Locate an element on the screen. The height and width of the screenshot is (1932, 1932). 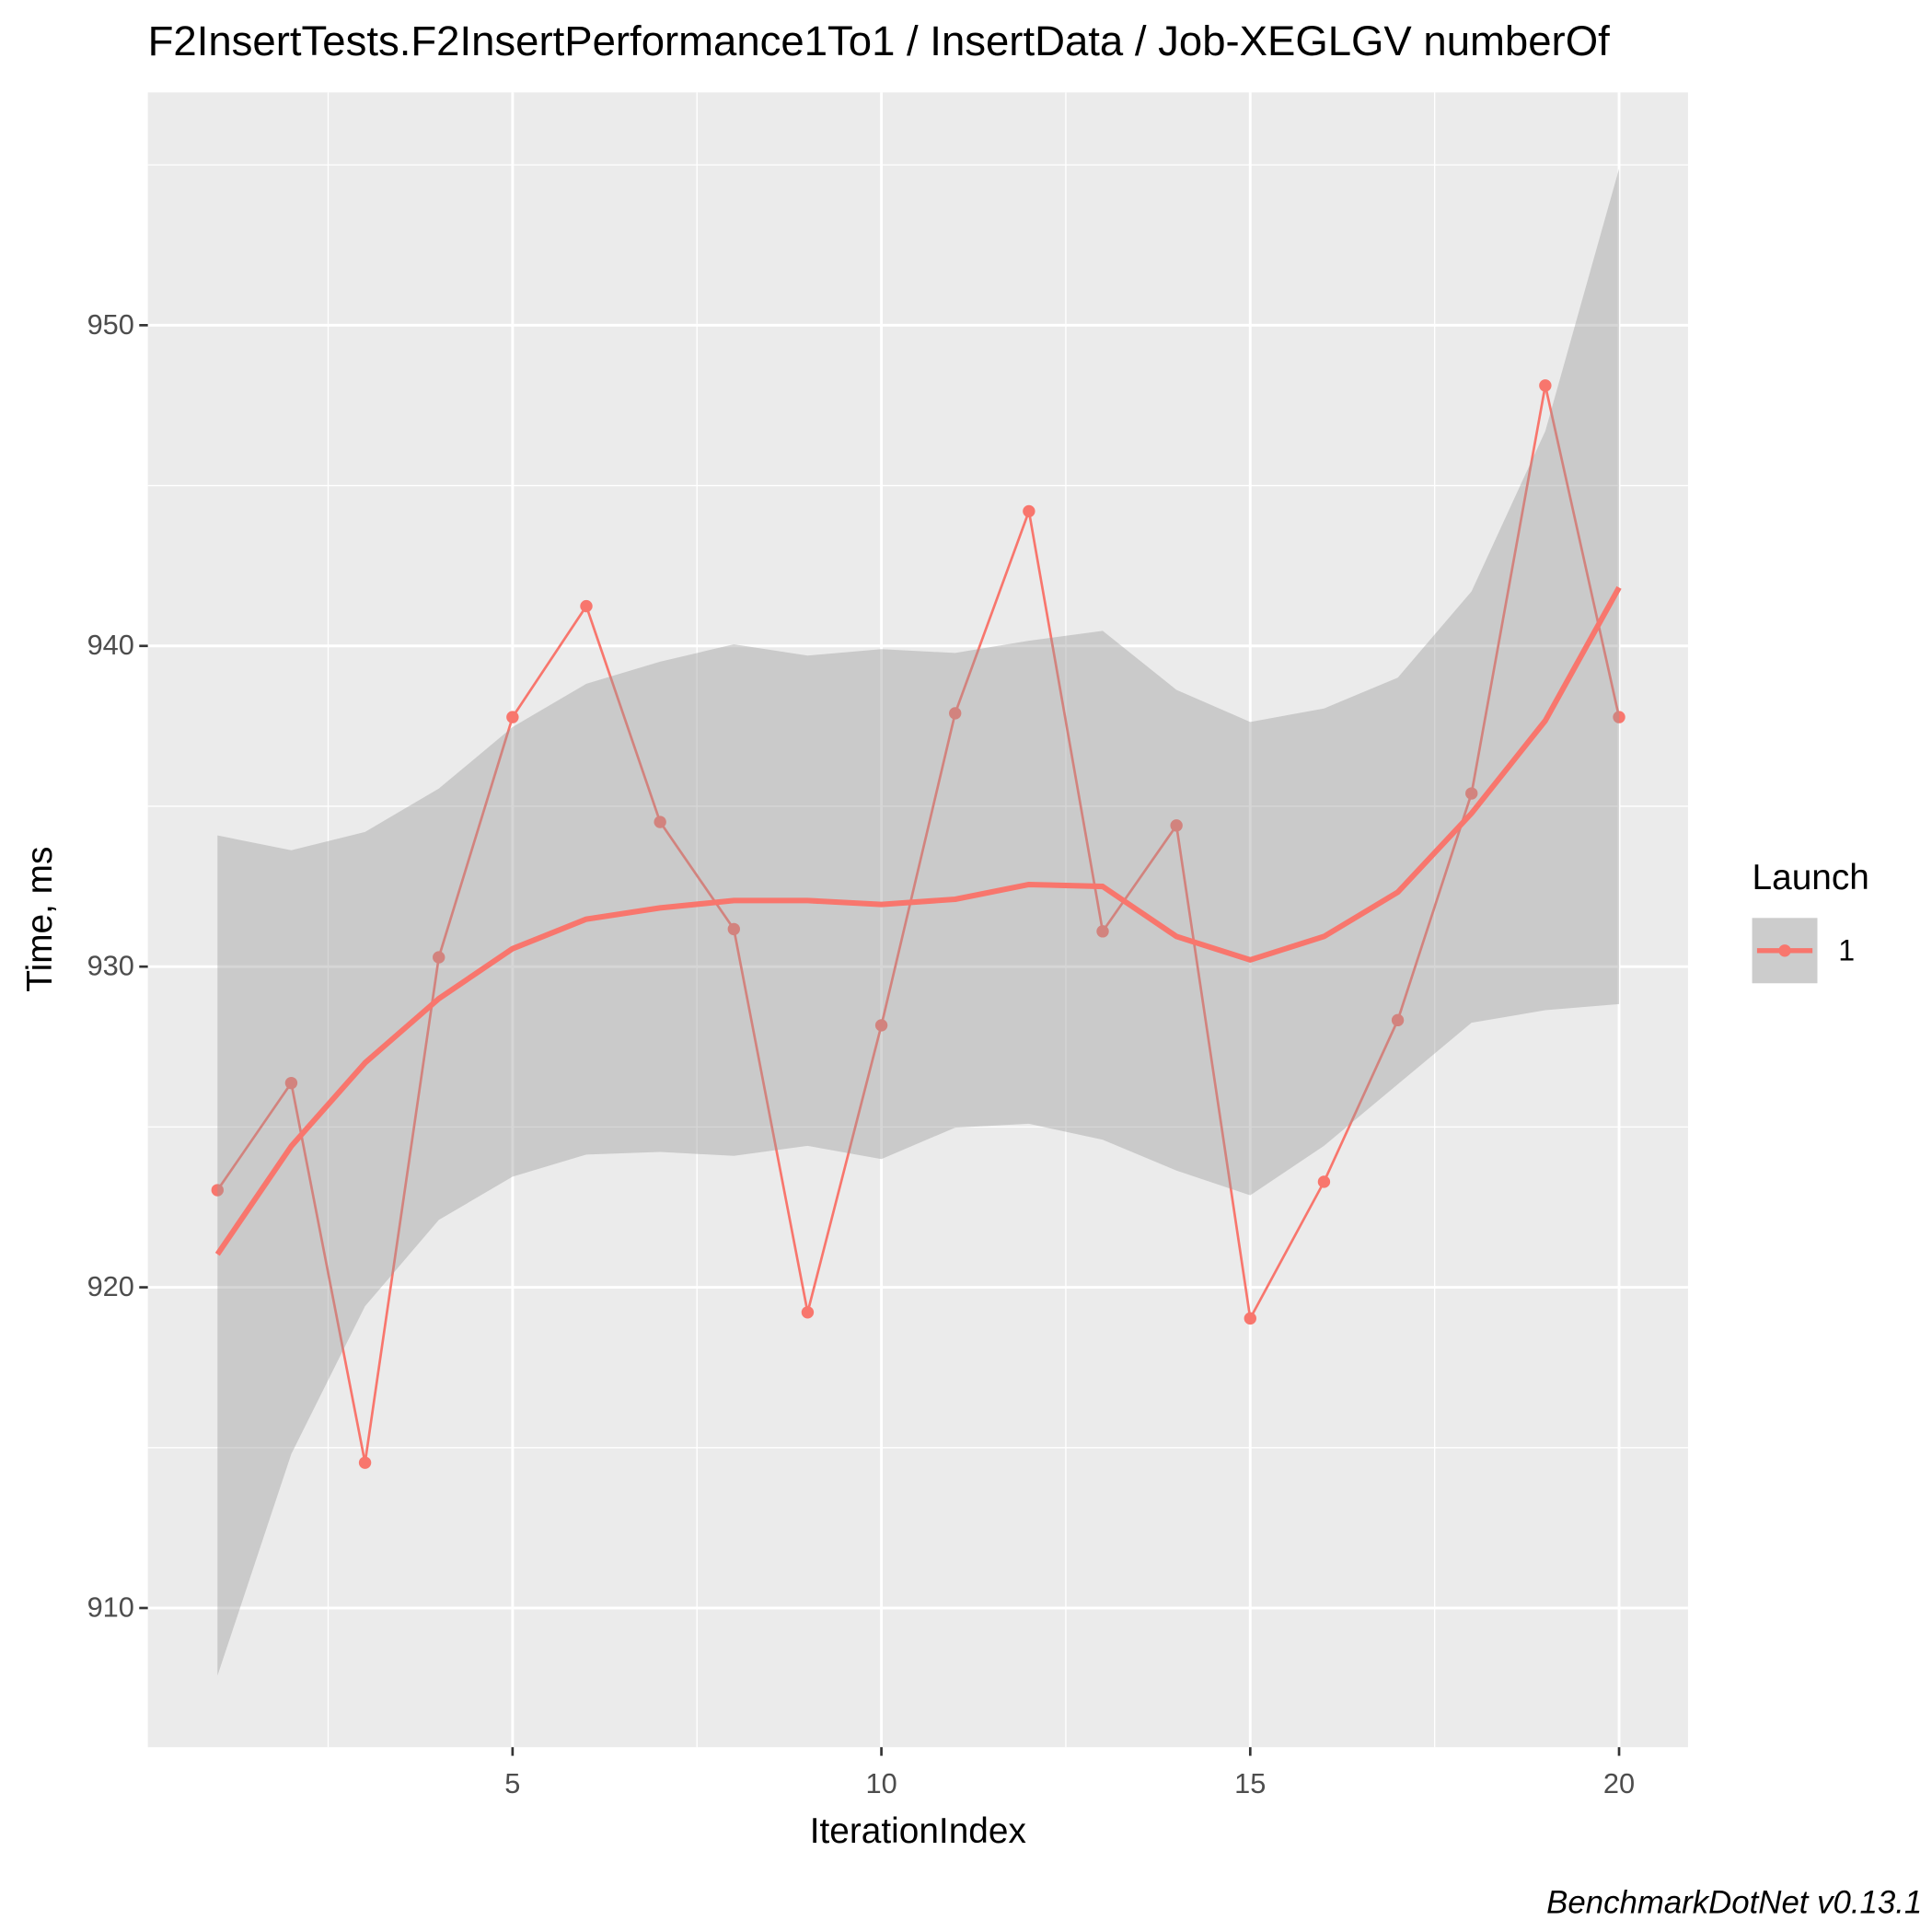
x-tick-label: 20 is located at coordinates (1619, 1783).